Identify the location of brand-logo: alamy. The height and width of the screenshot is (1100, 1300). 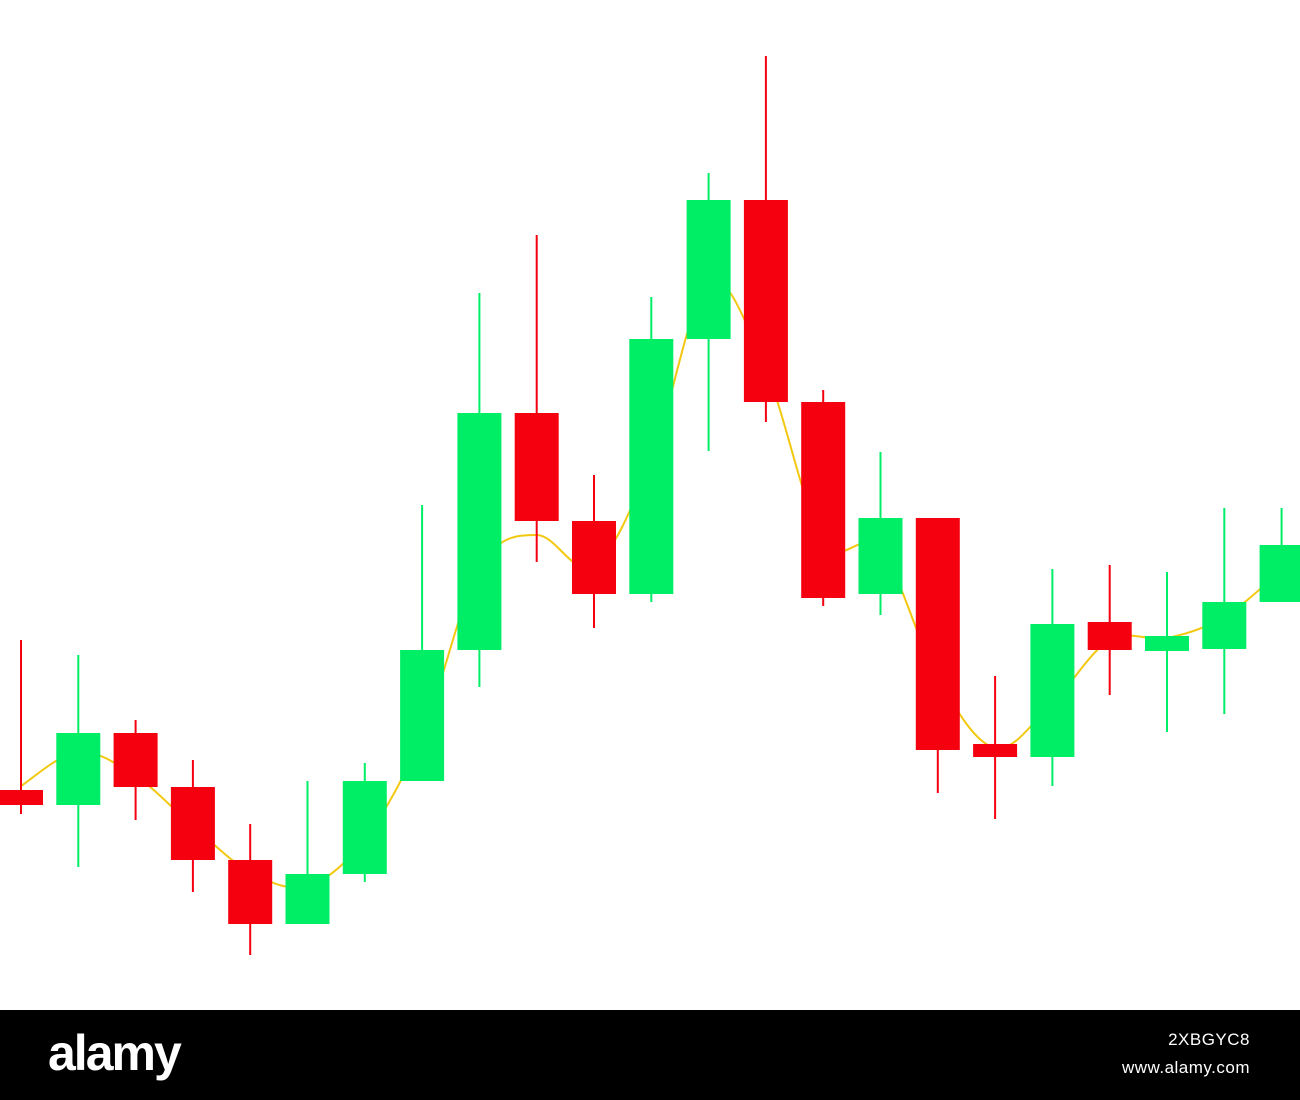
(115, 1053).